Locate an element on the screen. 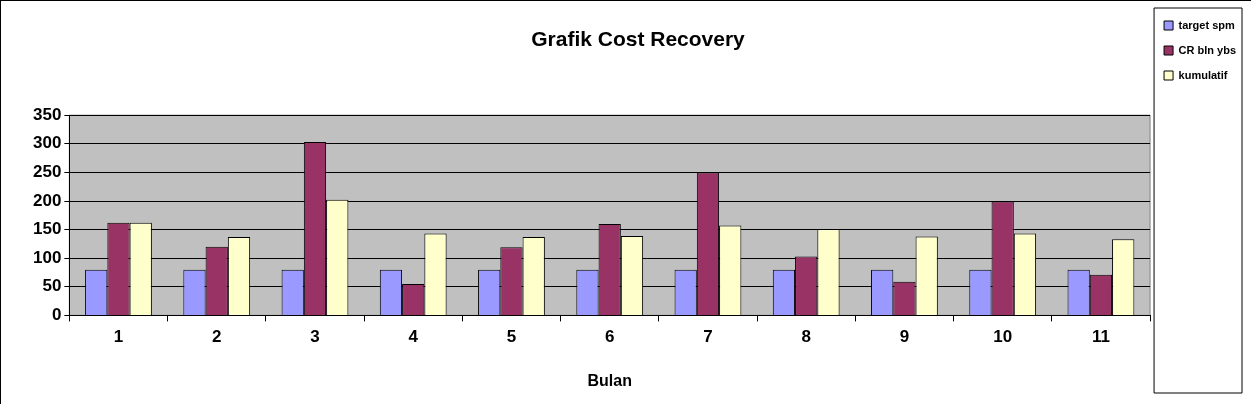 The image size is (1252, 405). y-tick-label: 300 is located at coordinates (47, 143).